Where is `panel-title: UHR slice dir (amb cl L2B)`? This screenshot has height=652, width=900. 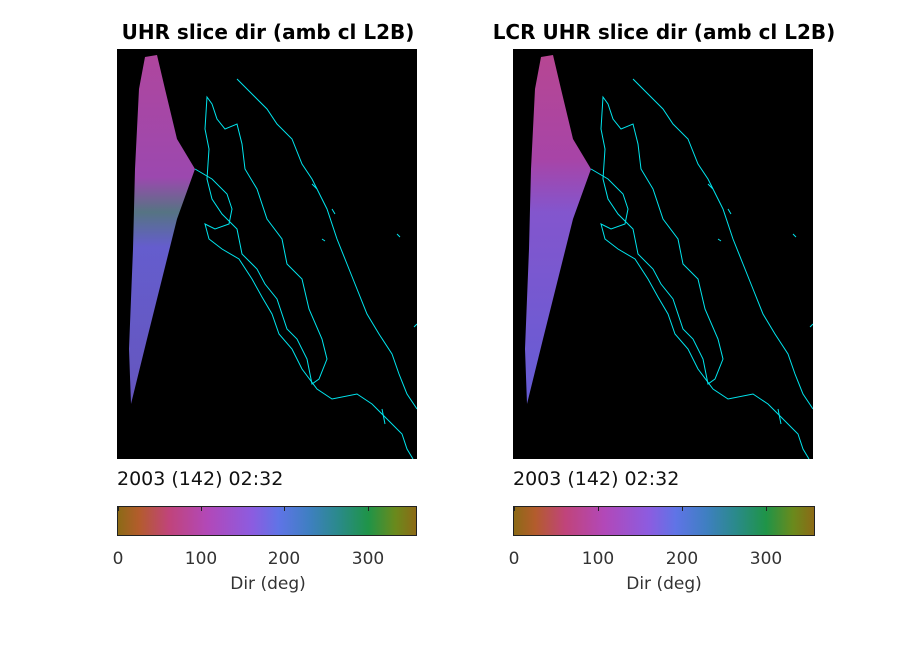 panel-title: UHR slice dir (amb cl L2B) is located at coordinates (268, 32).